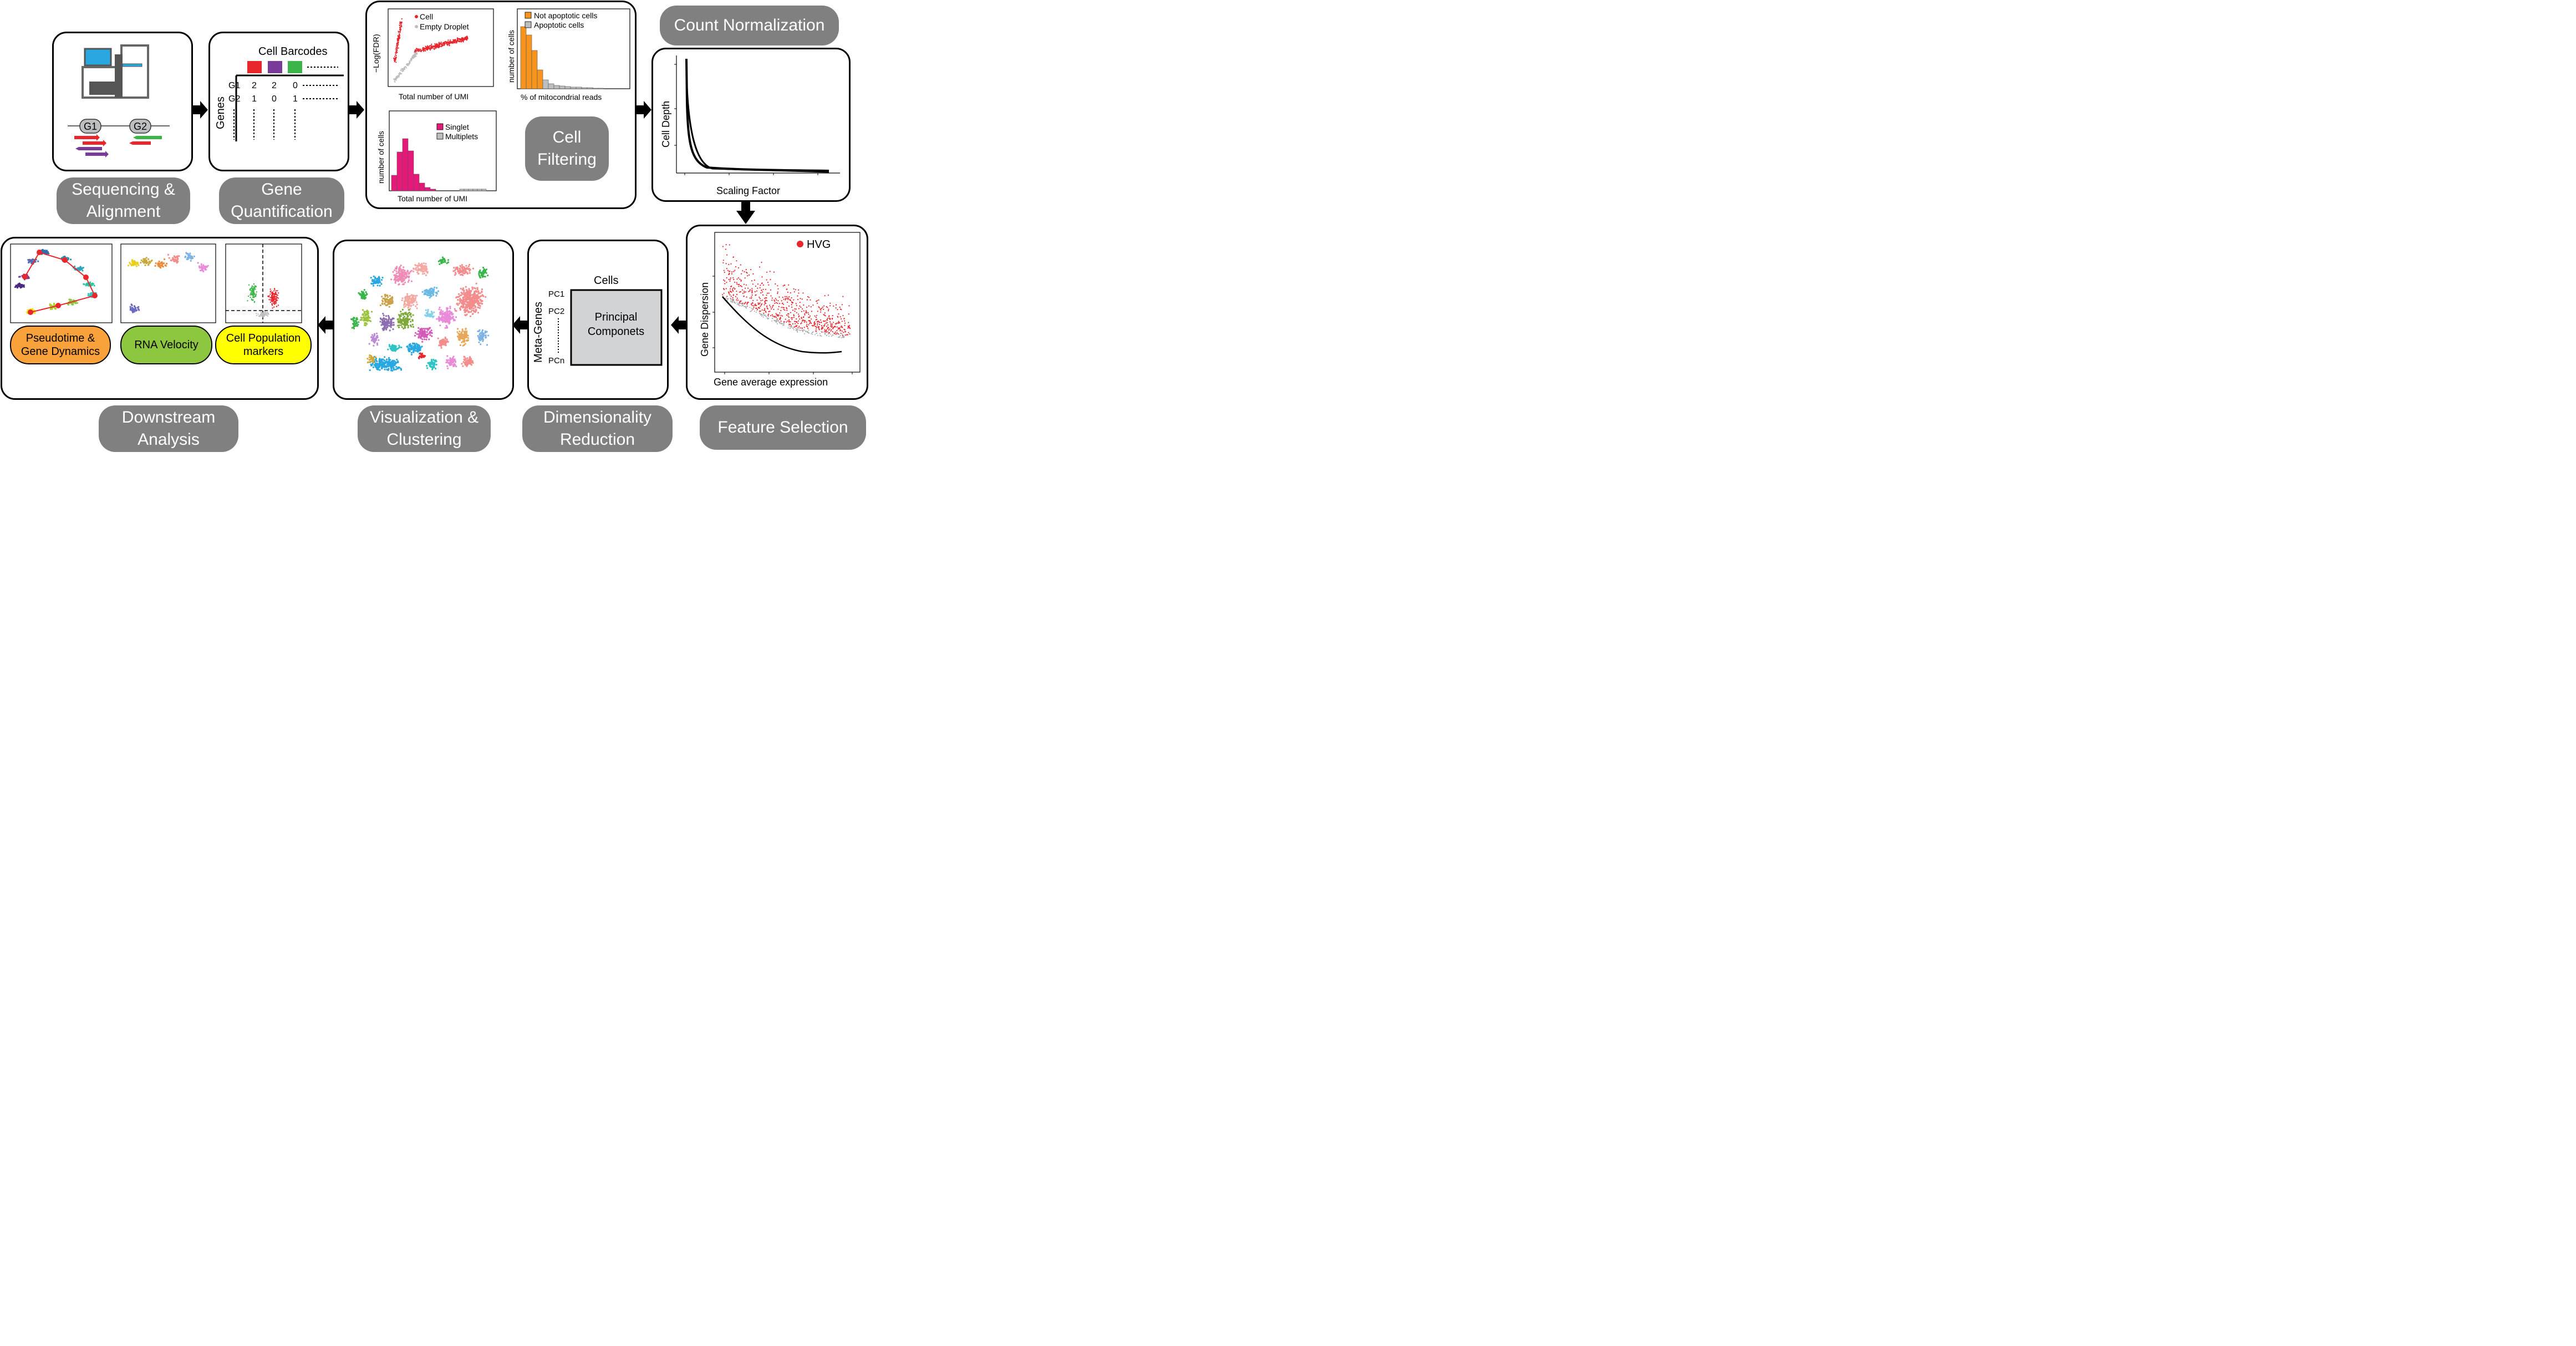  What do you see at coordinates (471, 190) in the screenshot?
I see `multiplet-bar` at bounding box center [471, 190].